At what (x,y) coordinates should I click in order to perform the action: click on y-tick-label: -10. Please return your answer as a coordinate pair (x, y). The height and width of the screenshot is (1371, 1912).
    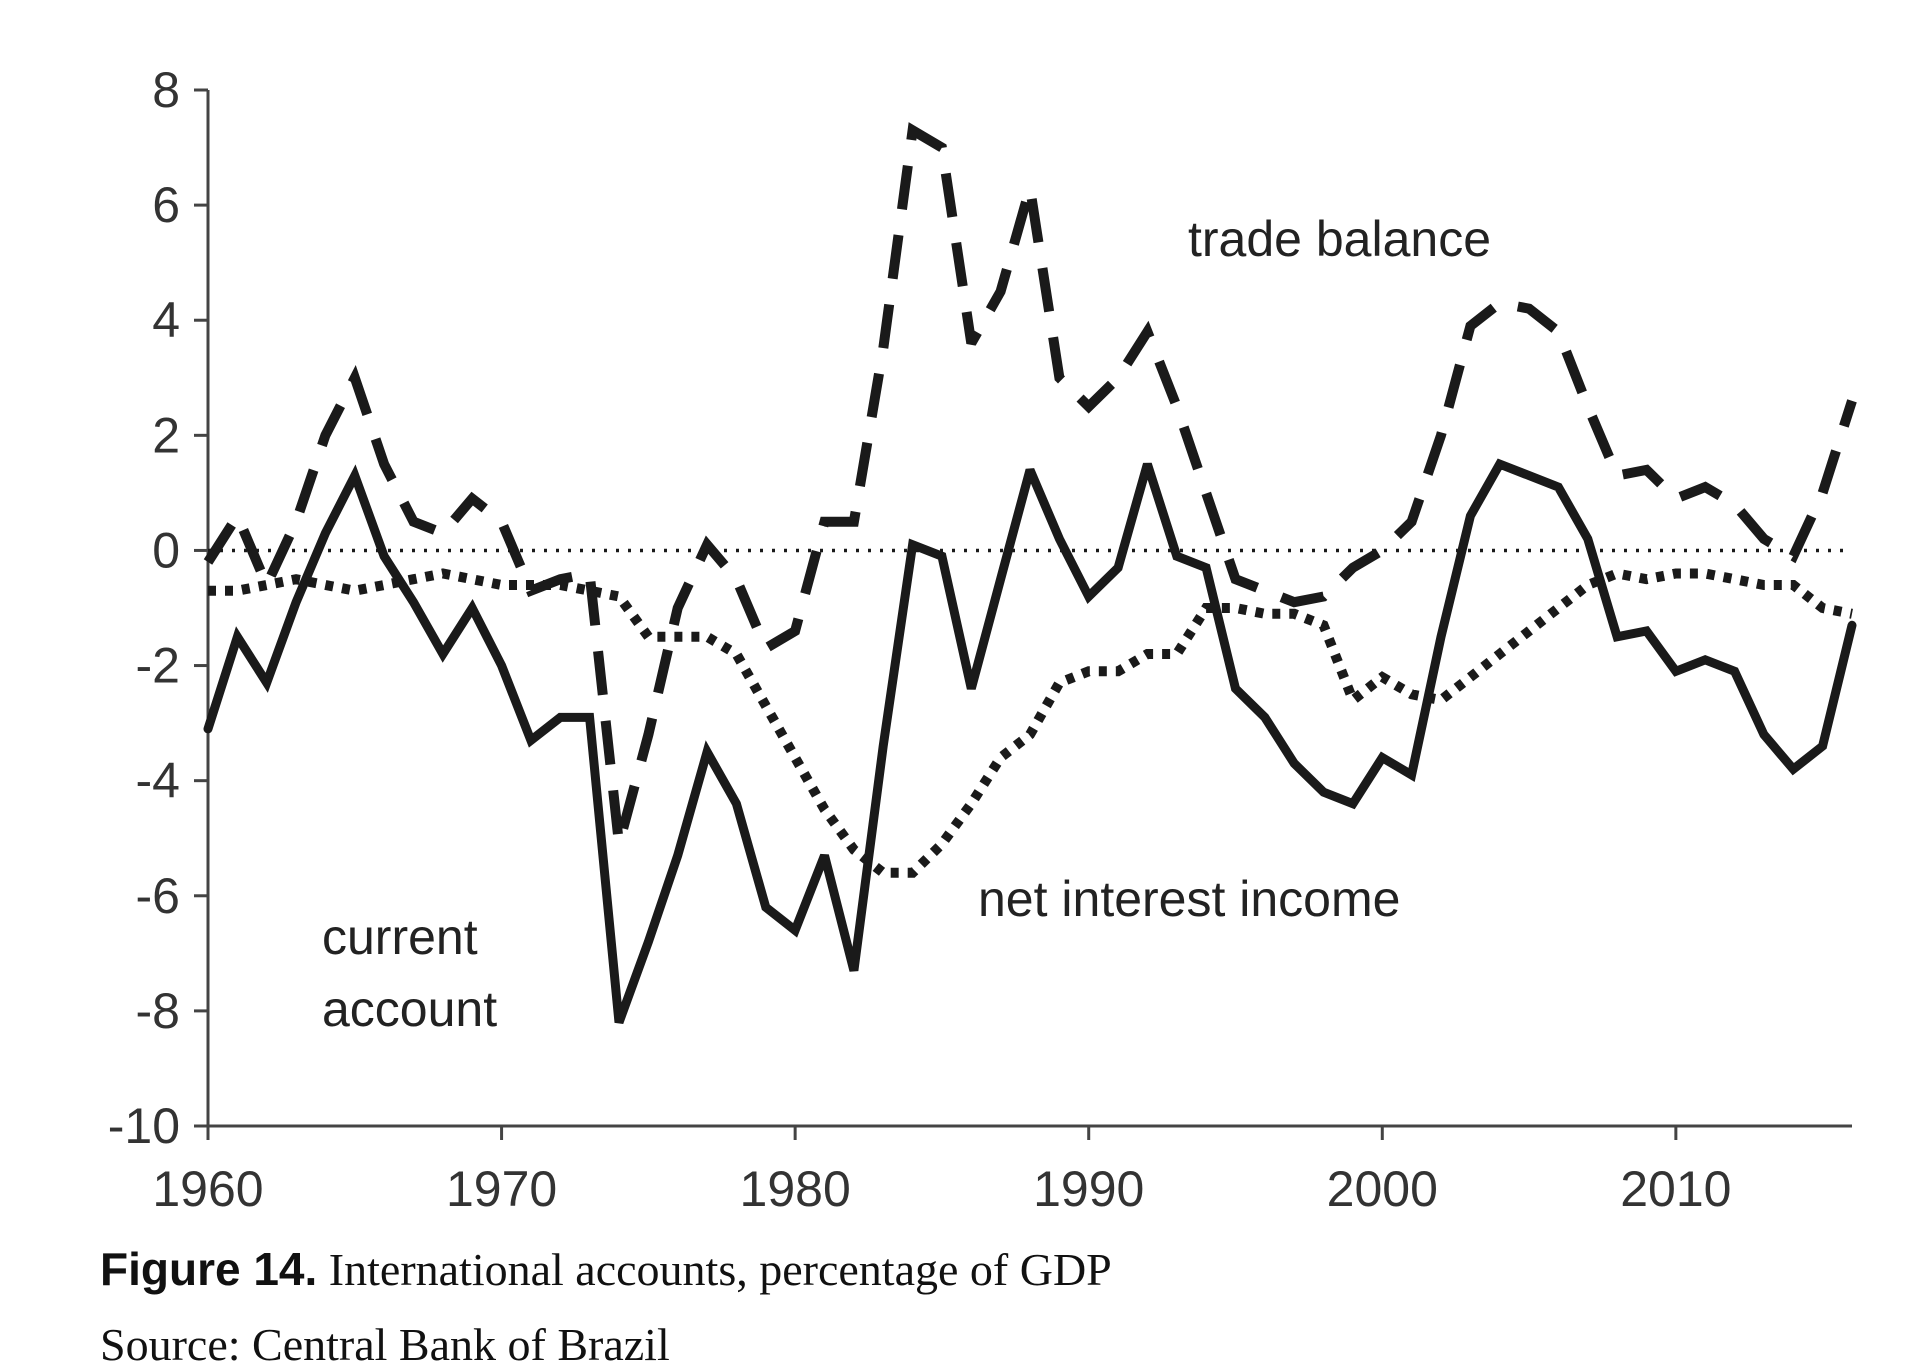
    Looking at the image, I should click on (144, 1126).